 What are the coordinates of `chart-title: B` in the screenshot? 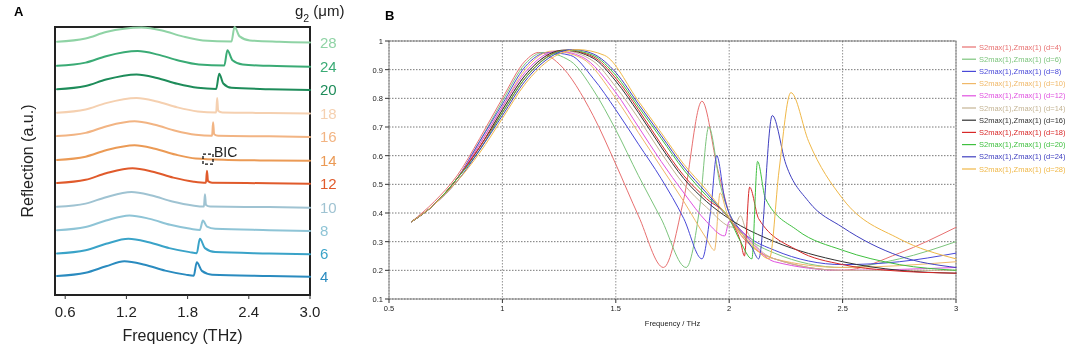 It's located at (390, 15).